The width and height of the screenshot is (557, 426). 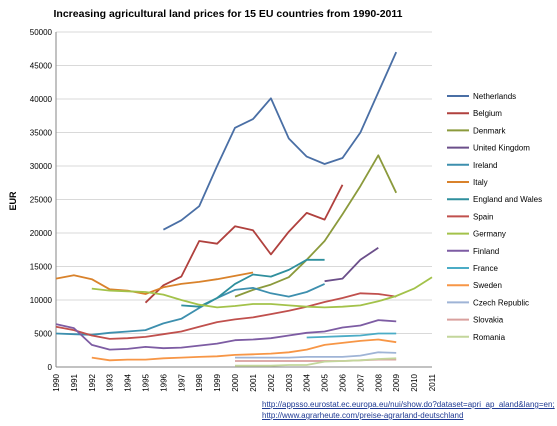 What do you see at coordinates (92, 382) in the screenshot?
I see `x-tick-label: 1992` at bounding box center [92, 382].